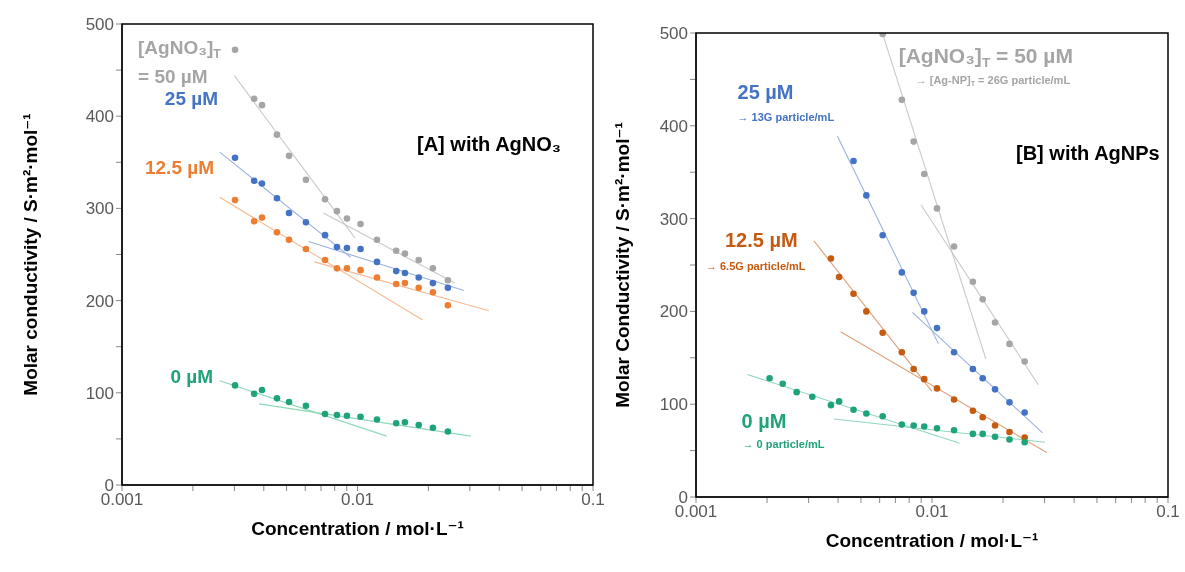  Describe the element at coordinates (622, 265) in the screenshot. I see `y-axis-title: Molar Conductivity / S·m²·mol⁻¹` at that location.